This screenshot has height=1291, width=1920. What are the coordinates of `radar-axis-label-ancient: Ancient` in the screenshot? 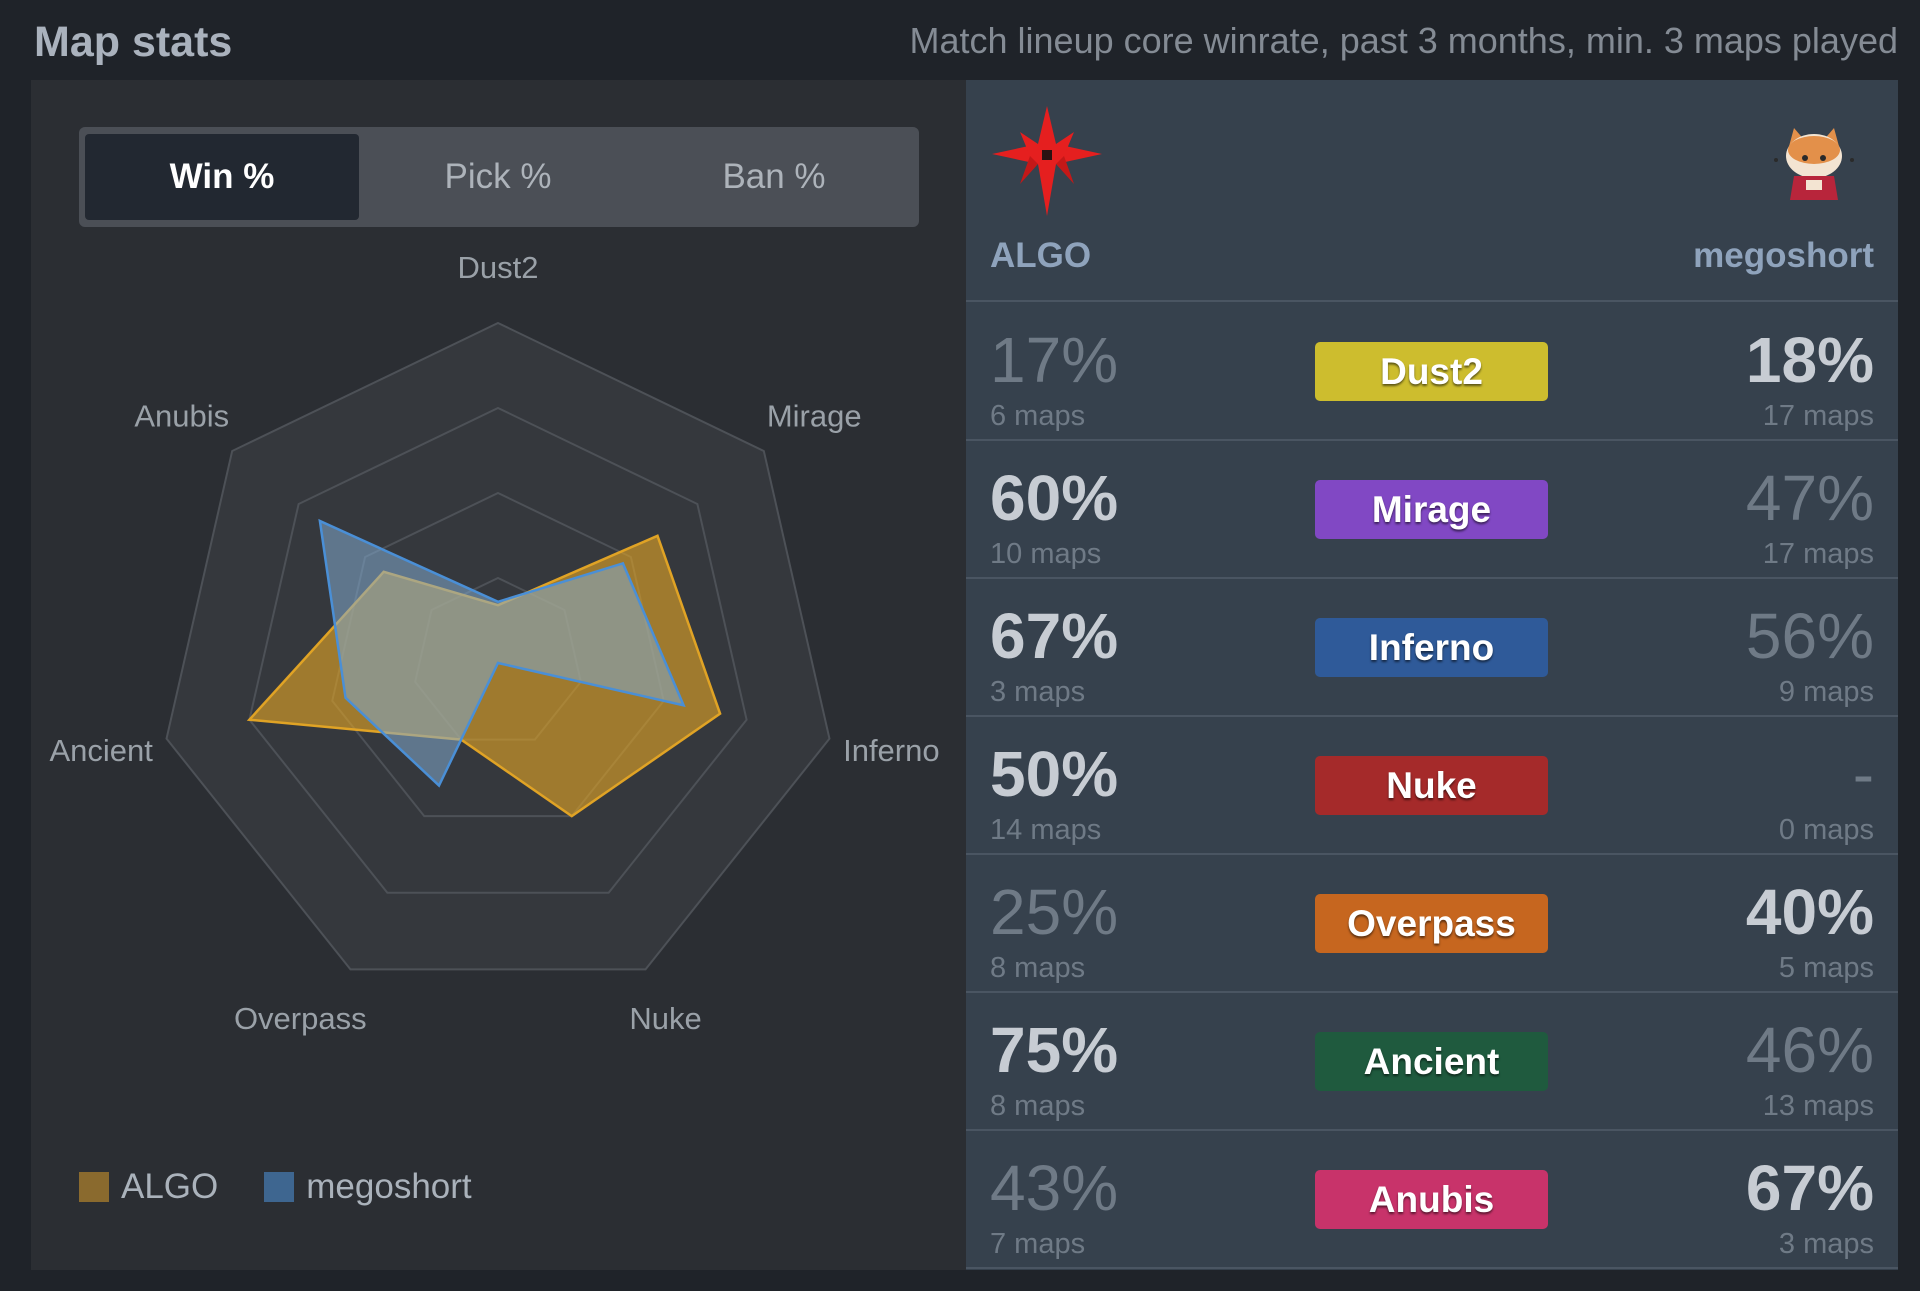 It's located at (101, 750).